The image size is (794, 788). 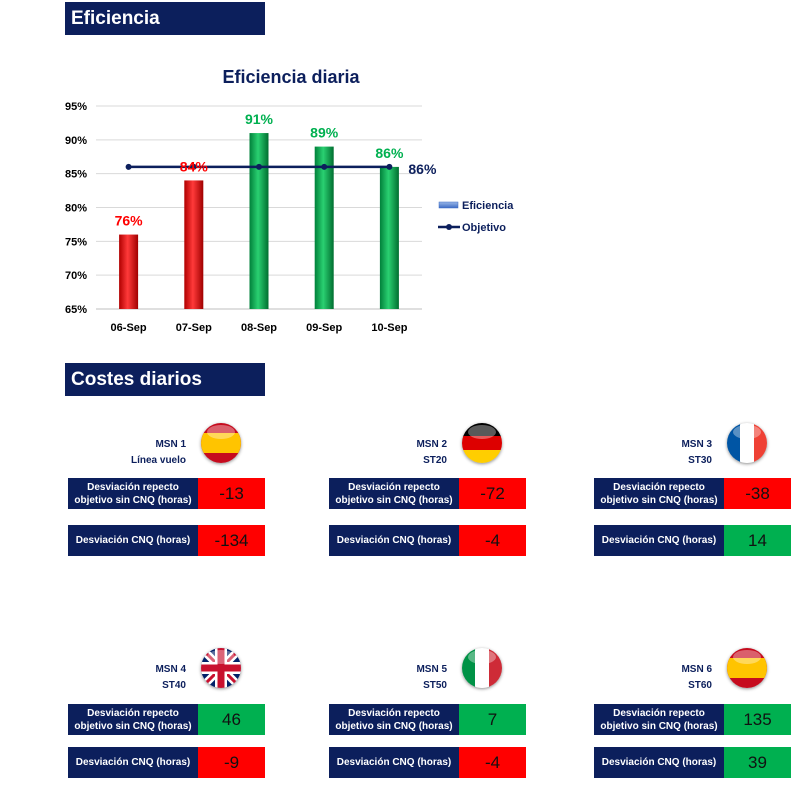 What do you see at coordinates (324, 328) in the screenshot?
I see `x-tick-label: 09-Sep` at bounding box center [324, 328].